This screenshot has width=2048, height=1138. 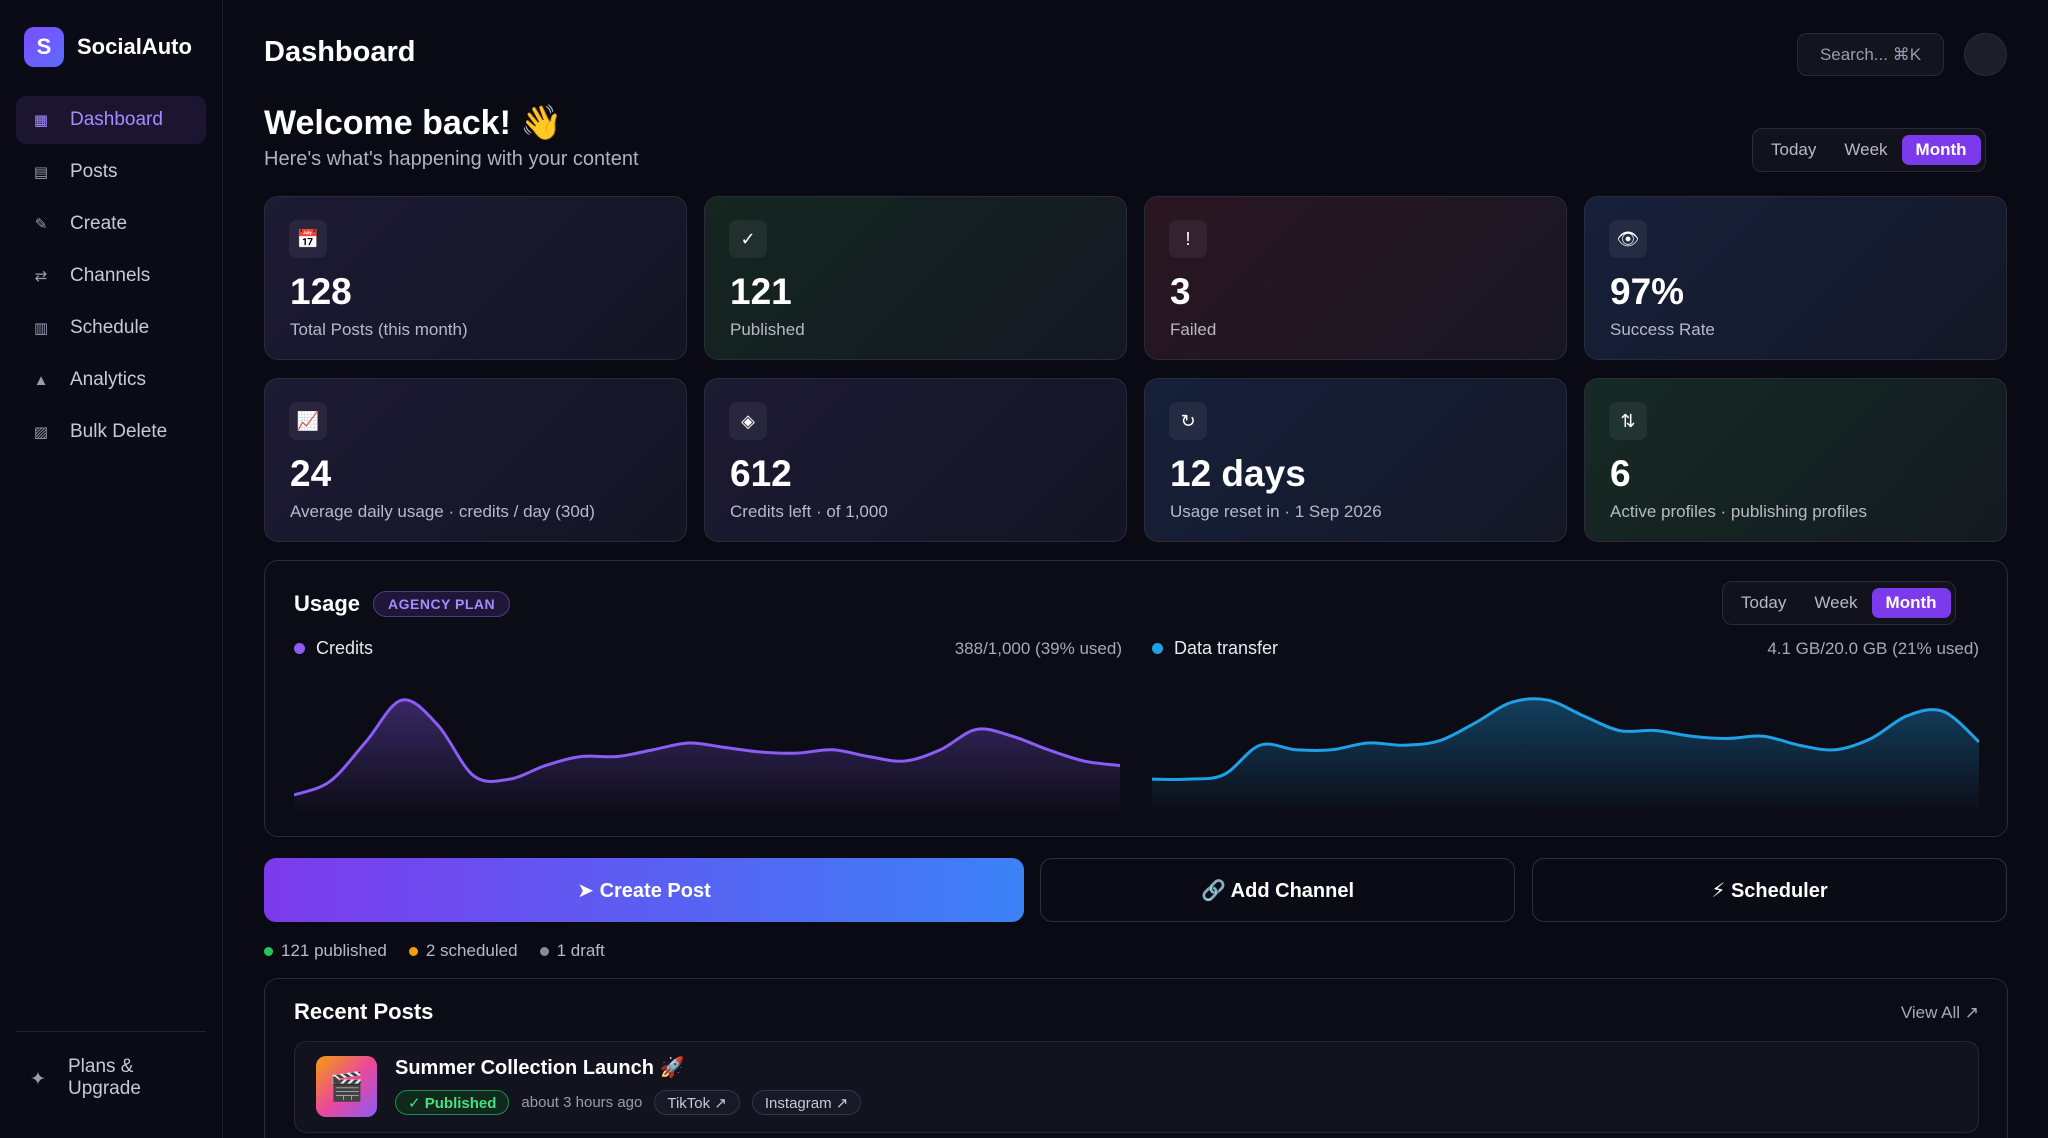 What do you see at coordinates (41, 432) in the screenshot?
I see `trash-icon: ▨` at bounding box center [41, 432].